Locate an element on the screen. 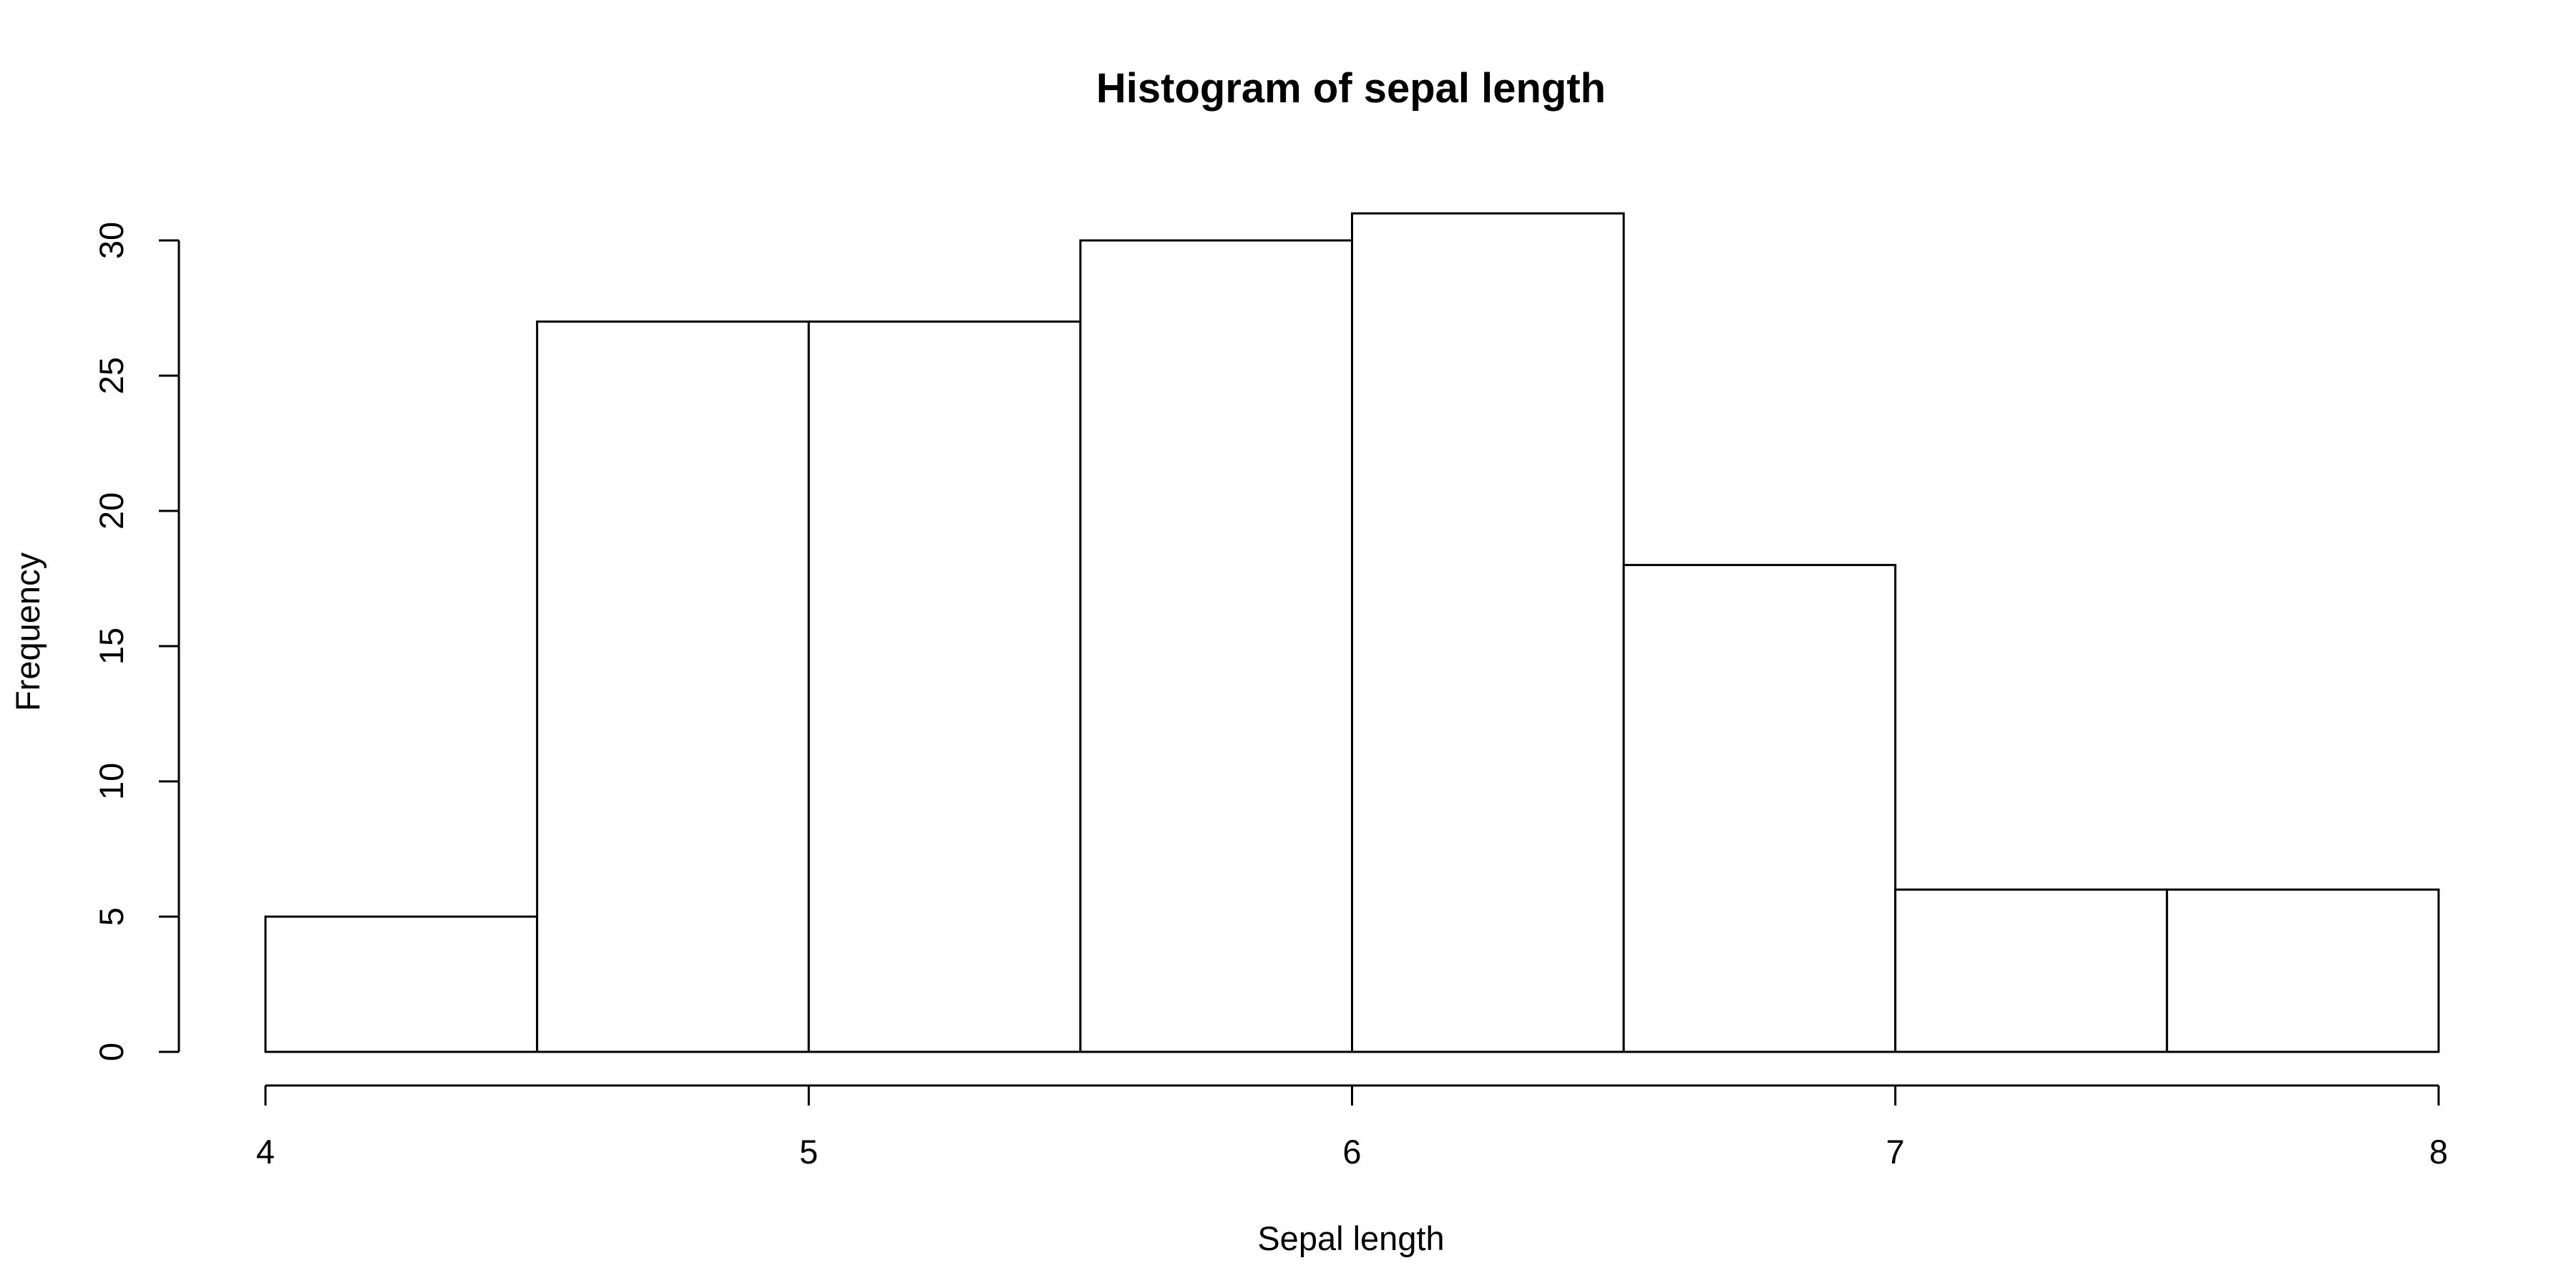 This screenshot has width=2576, height=1288. y-tick-label: 15 is located at coordinates (111, 646).